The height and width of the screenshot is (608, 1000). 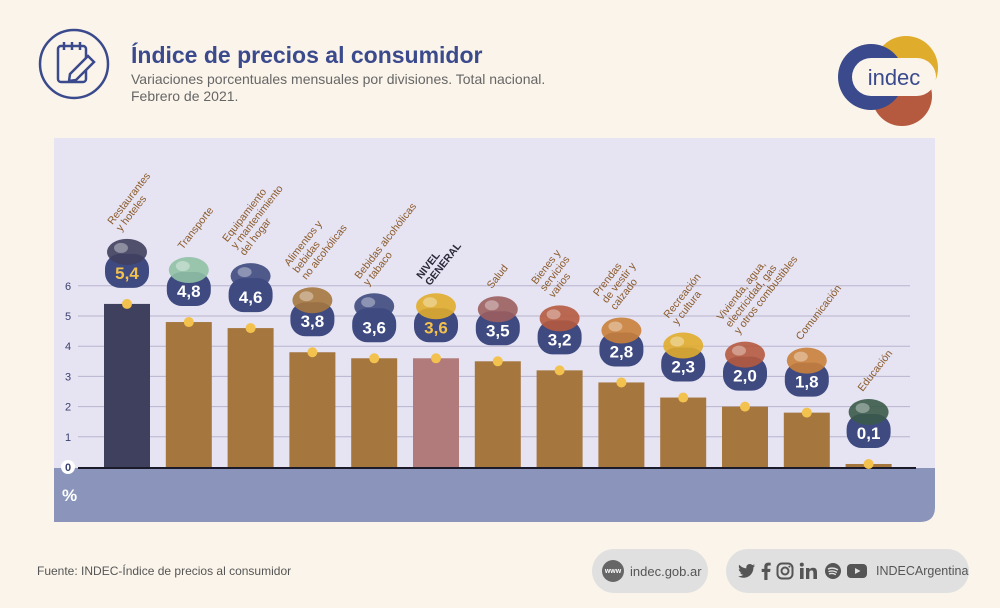 What do you see at coordinates (868, 411) in the screenshot?
I see `book-icon` at bounding box center [868, 411].